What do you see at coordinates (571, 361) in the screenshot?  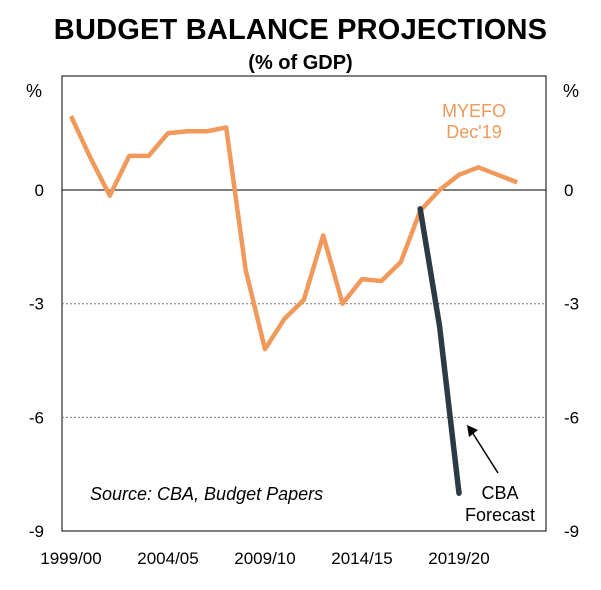 I see `y-axis-right: 0 -3 -6 -9` at bounding box center [571, 361].